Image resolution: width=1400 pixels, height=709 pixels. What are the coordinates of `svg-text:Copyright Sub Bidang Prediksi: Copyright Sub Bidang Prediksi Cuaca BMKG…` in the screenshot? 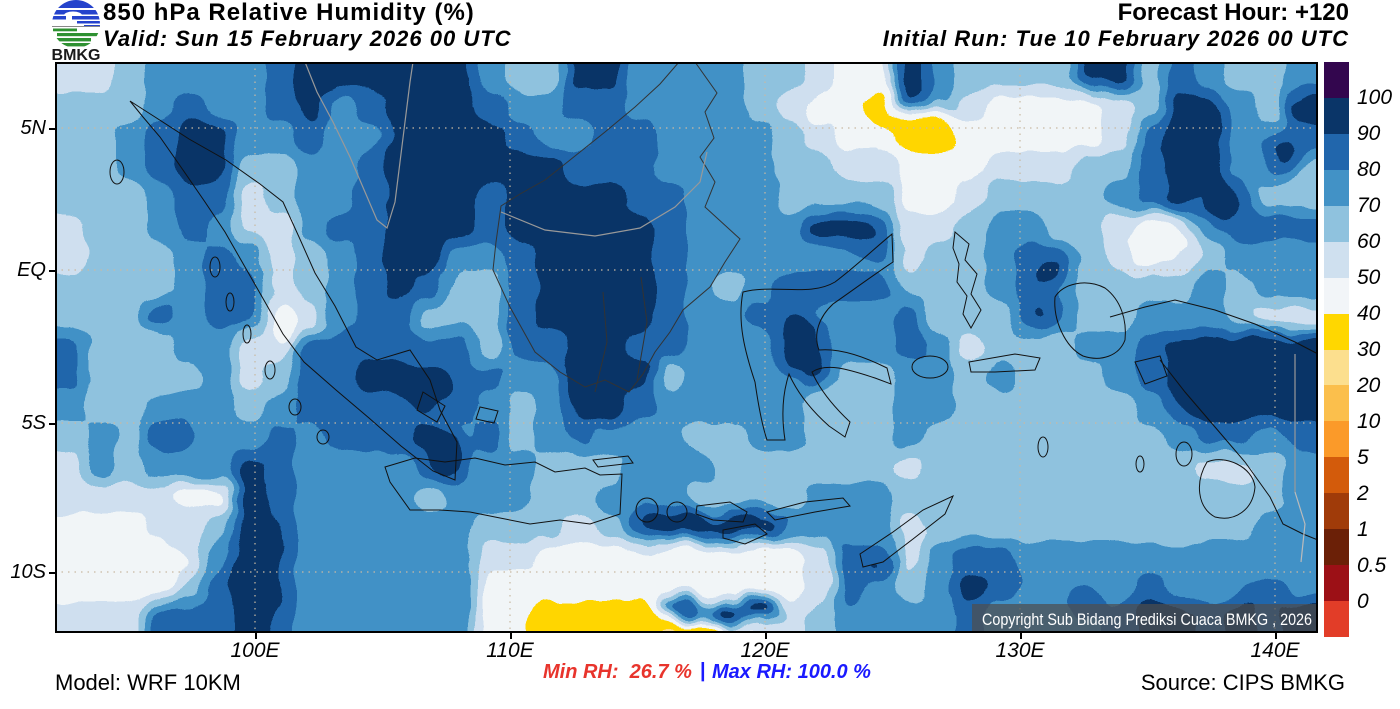 It's located at (1147, 620).